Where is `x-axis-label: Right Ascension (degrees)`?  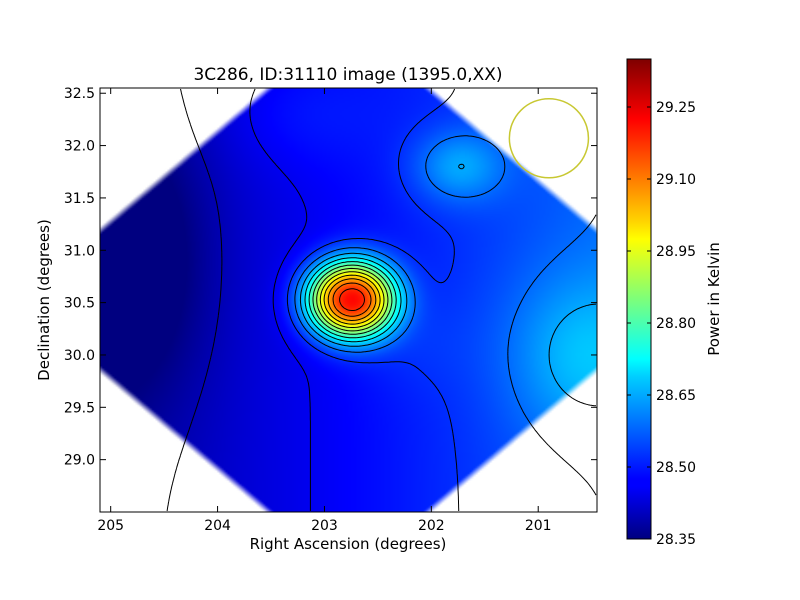 x-axis-label: Right Ascension (degrees) is located at coordinates (348, 544).